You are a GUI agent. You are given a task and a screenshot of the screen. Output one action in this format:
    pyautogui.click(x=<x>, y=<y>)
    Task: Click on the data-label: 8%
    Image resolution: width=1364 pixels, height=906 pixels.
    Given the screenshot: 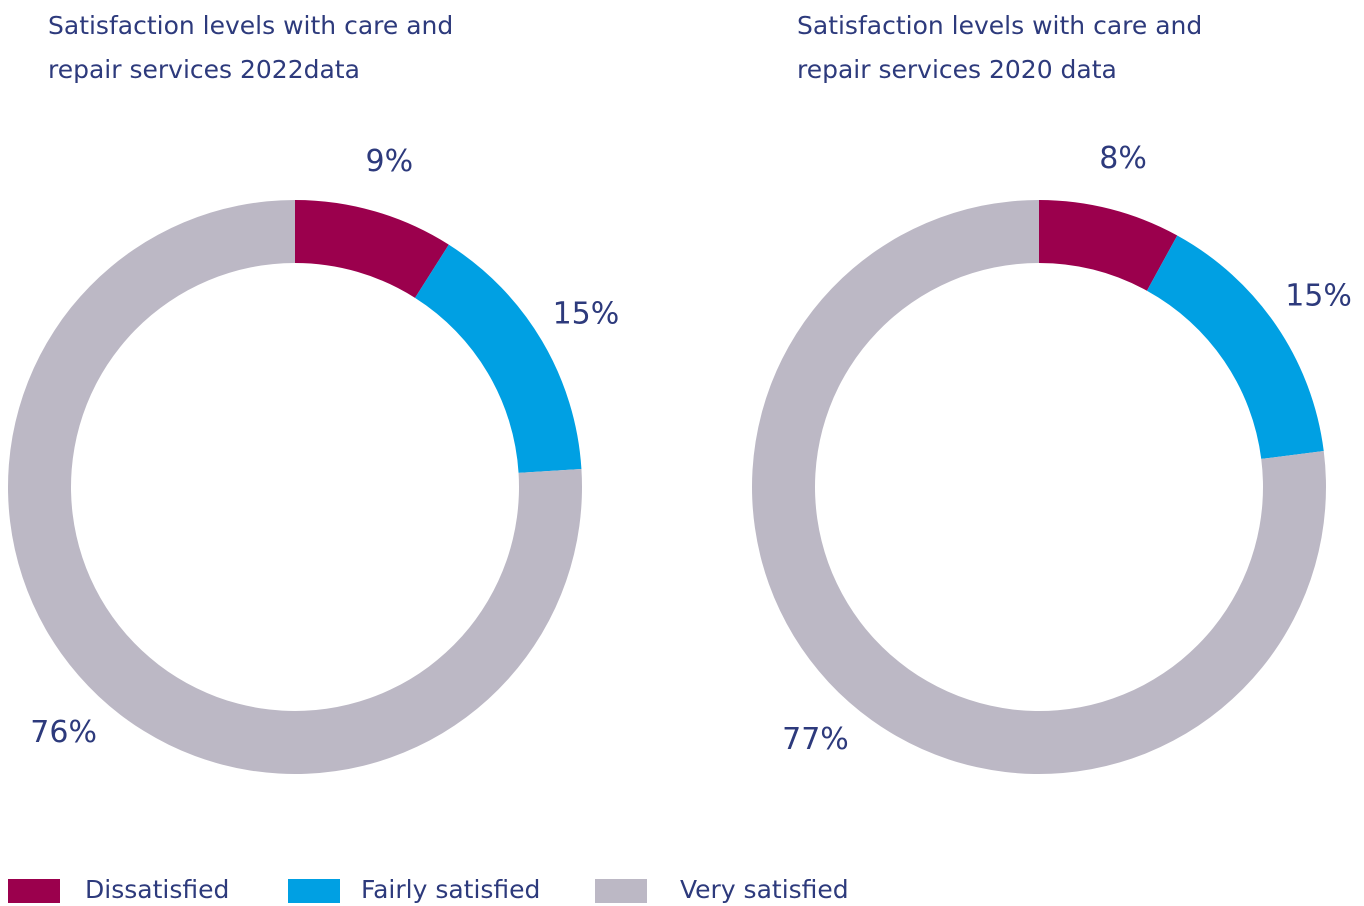 What is the action you would take?
    pyautogui.click(x=1123, y=158)
    